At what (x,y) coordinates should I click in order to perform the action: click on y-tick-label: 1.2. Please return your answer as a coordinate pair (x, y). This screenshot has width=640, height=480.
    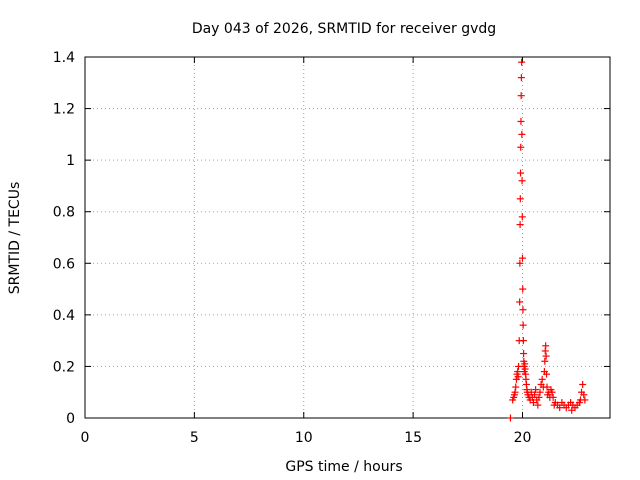
    Looking at the image, I should click on (64, 110).